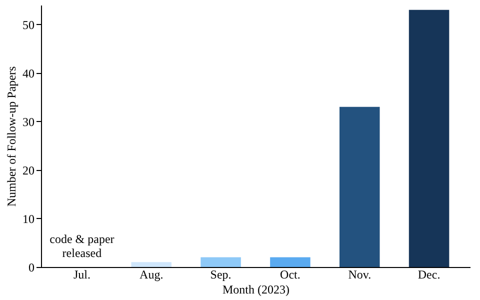  What do you see at coordinates (152, 275) in the screenshot?
I see `x-tick-label: Aug.` at bounding box center [152, 275].